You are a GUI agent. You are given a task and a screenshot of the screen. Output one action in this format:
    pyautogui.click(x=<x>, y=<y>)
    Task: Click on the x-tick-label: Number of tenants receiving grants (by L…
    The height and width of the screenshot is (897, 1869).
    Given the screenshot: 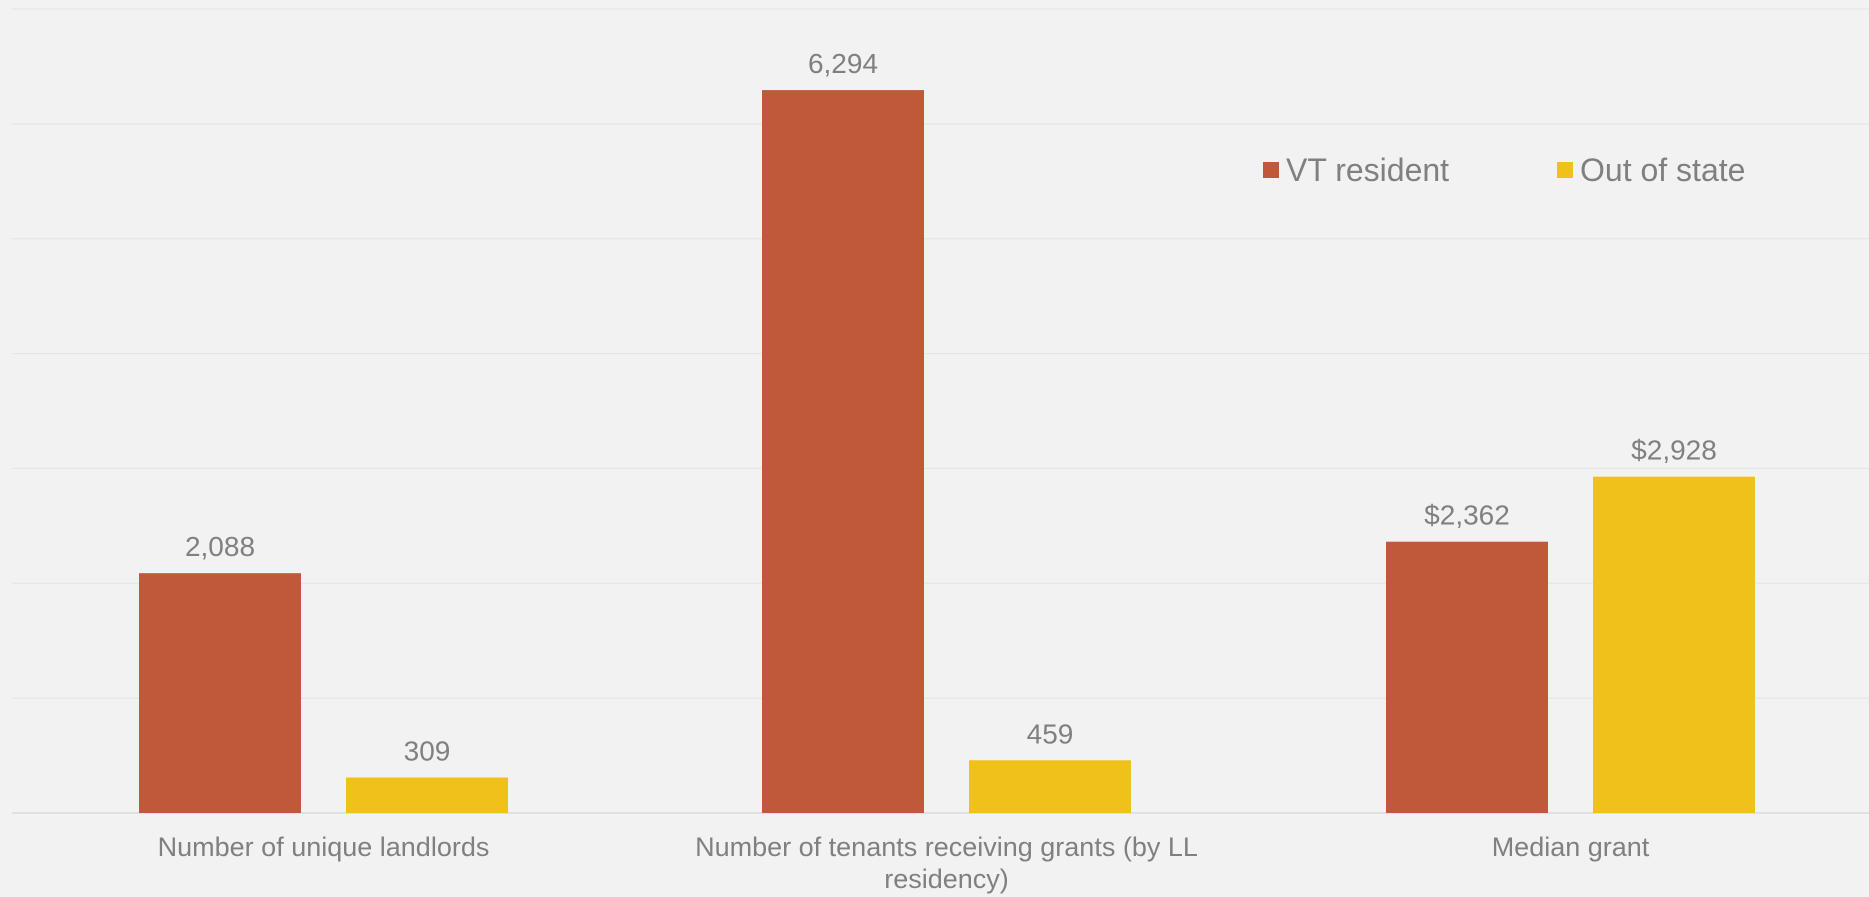 What is the action you would take?
    pyautogui.click(x=946, y=847)
    